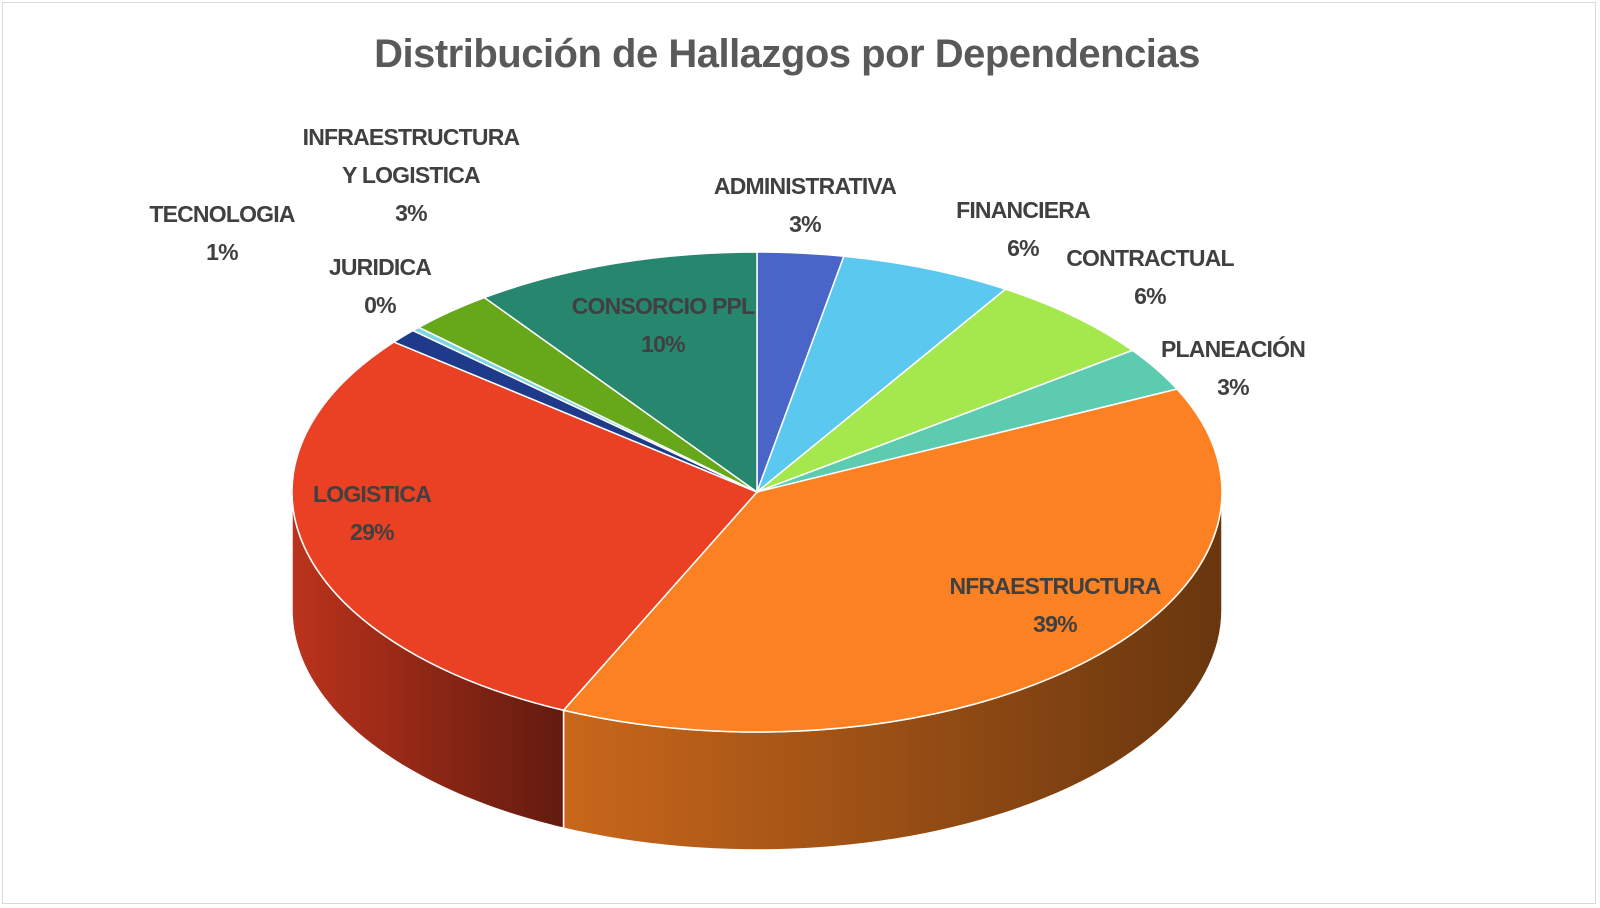  I want to click on category-label: CONSORCIO PPL, so click(663, 306).